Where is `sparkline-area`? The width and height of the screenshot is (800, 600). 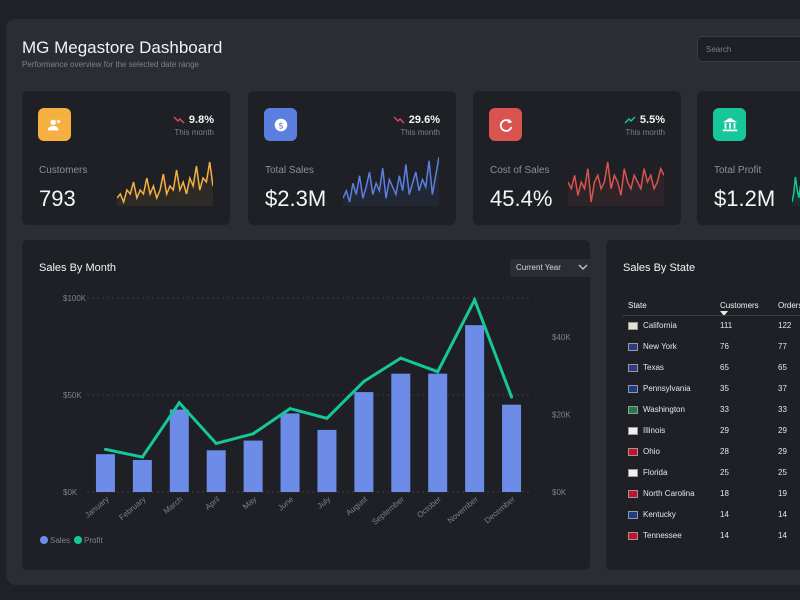 sparkline-area is located at coordinates (616, 184).